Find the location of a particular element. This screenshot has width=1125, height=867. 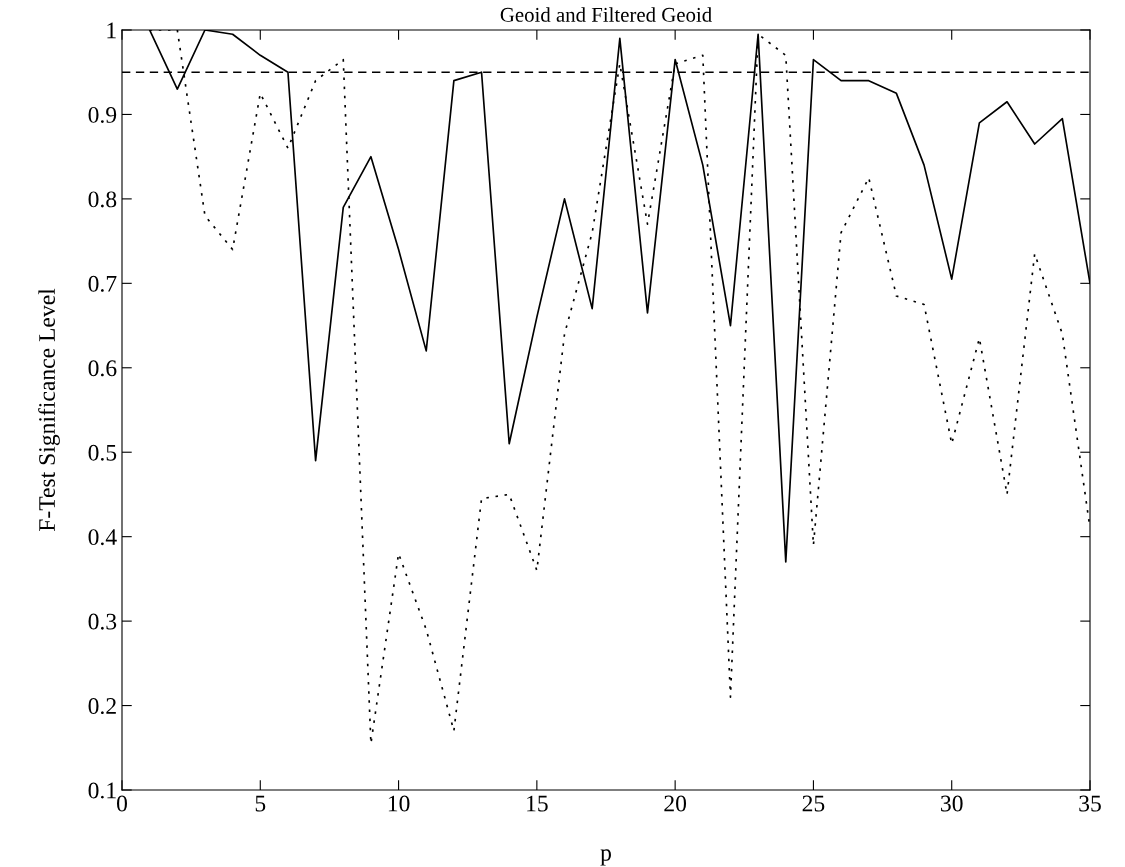

x-tick-label: 20 is located at coordinates (675, 803).